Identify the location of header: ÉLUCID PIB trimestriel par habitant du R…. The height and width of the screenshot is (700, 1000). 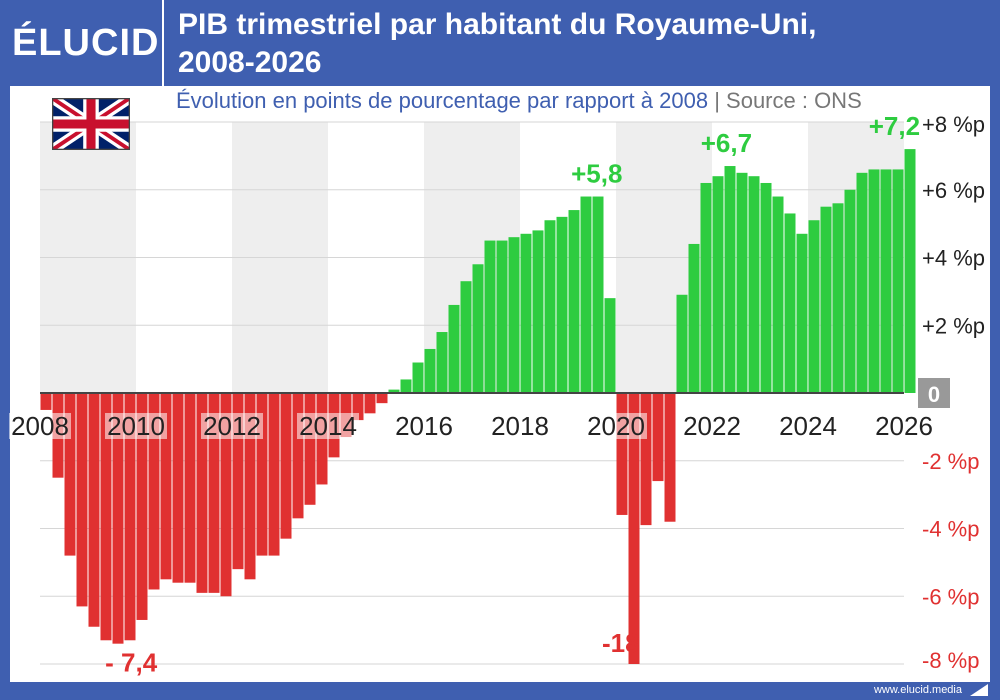
(500, 43).